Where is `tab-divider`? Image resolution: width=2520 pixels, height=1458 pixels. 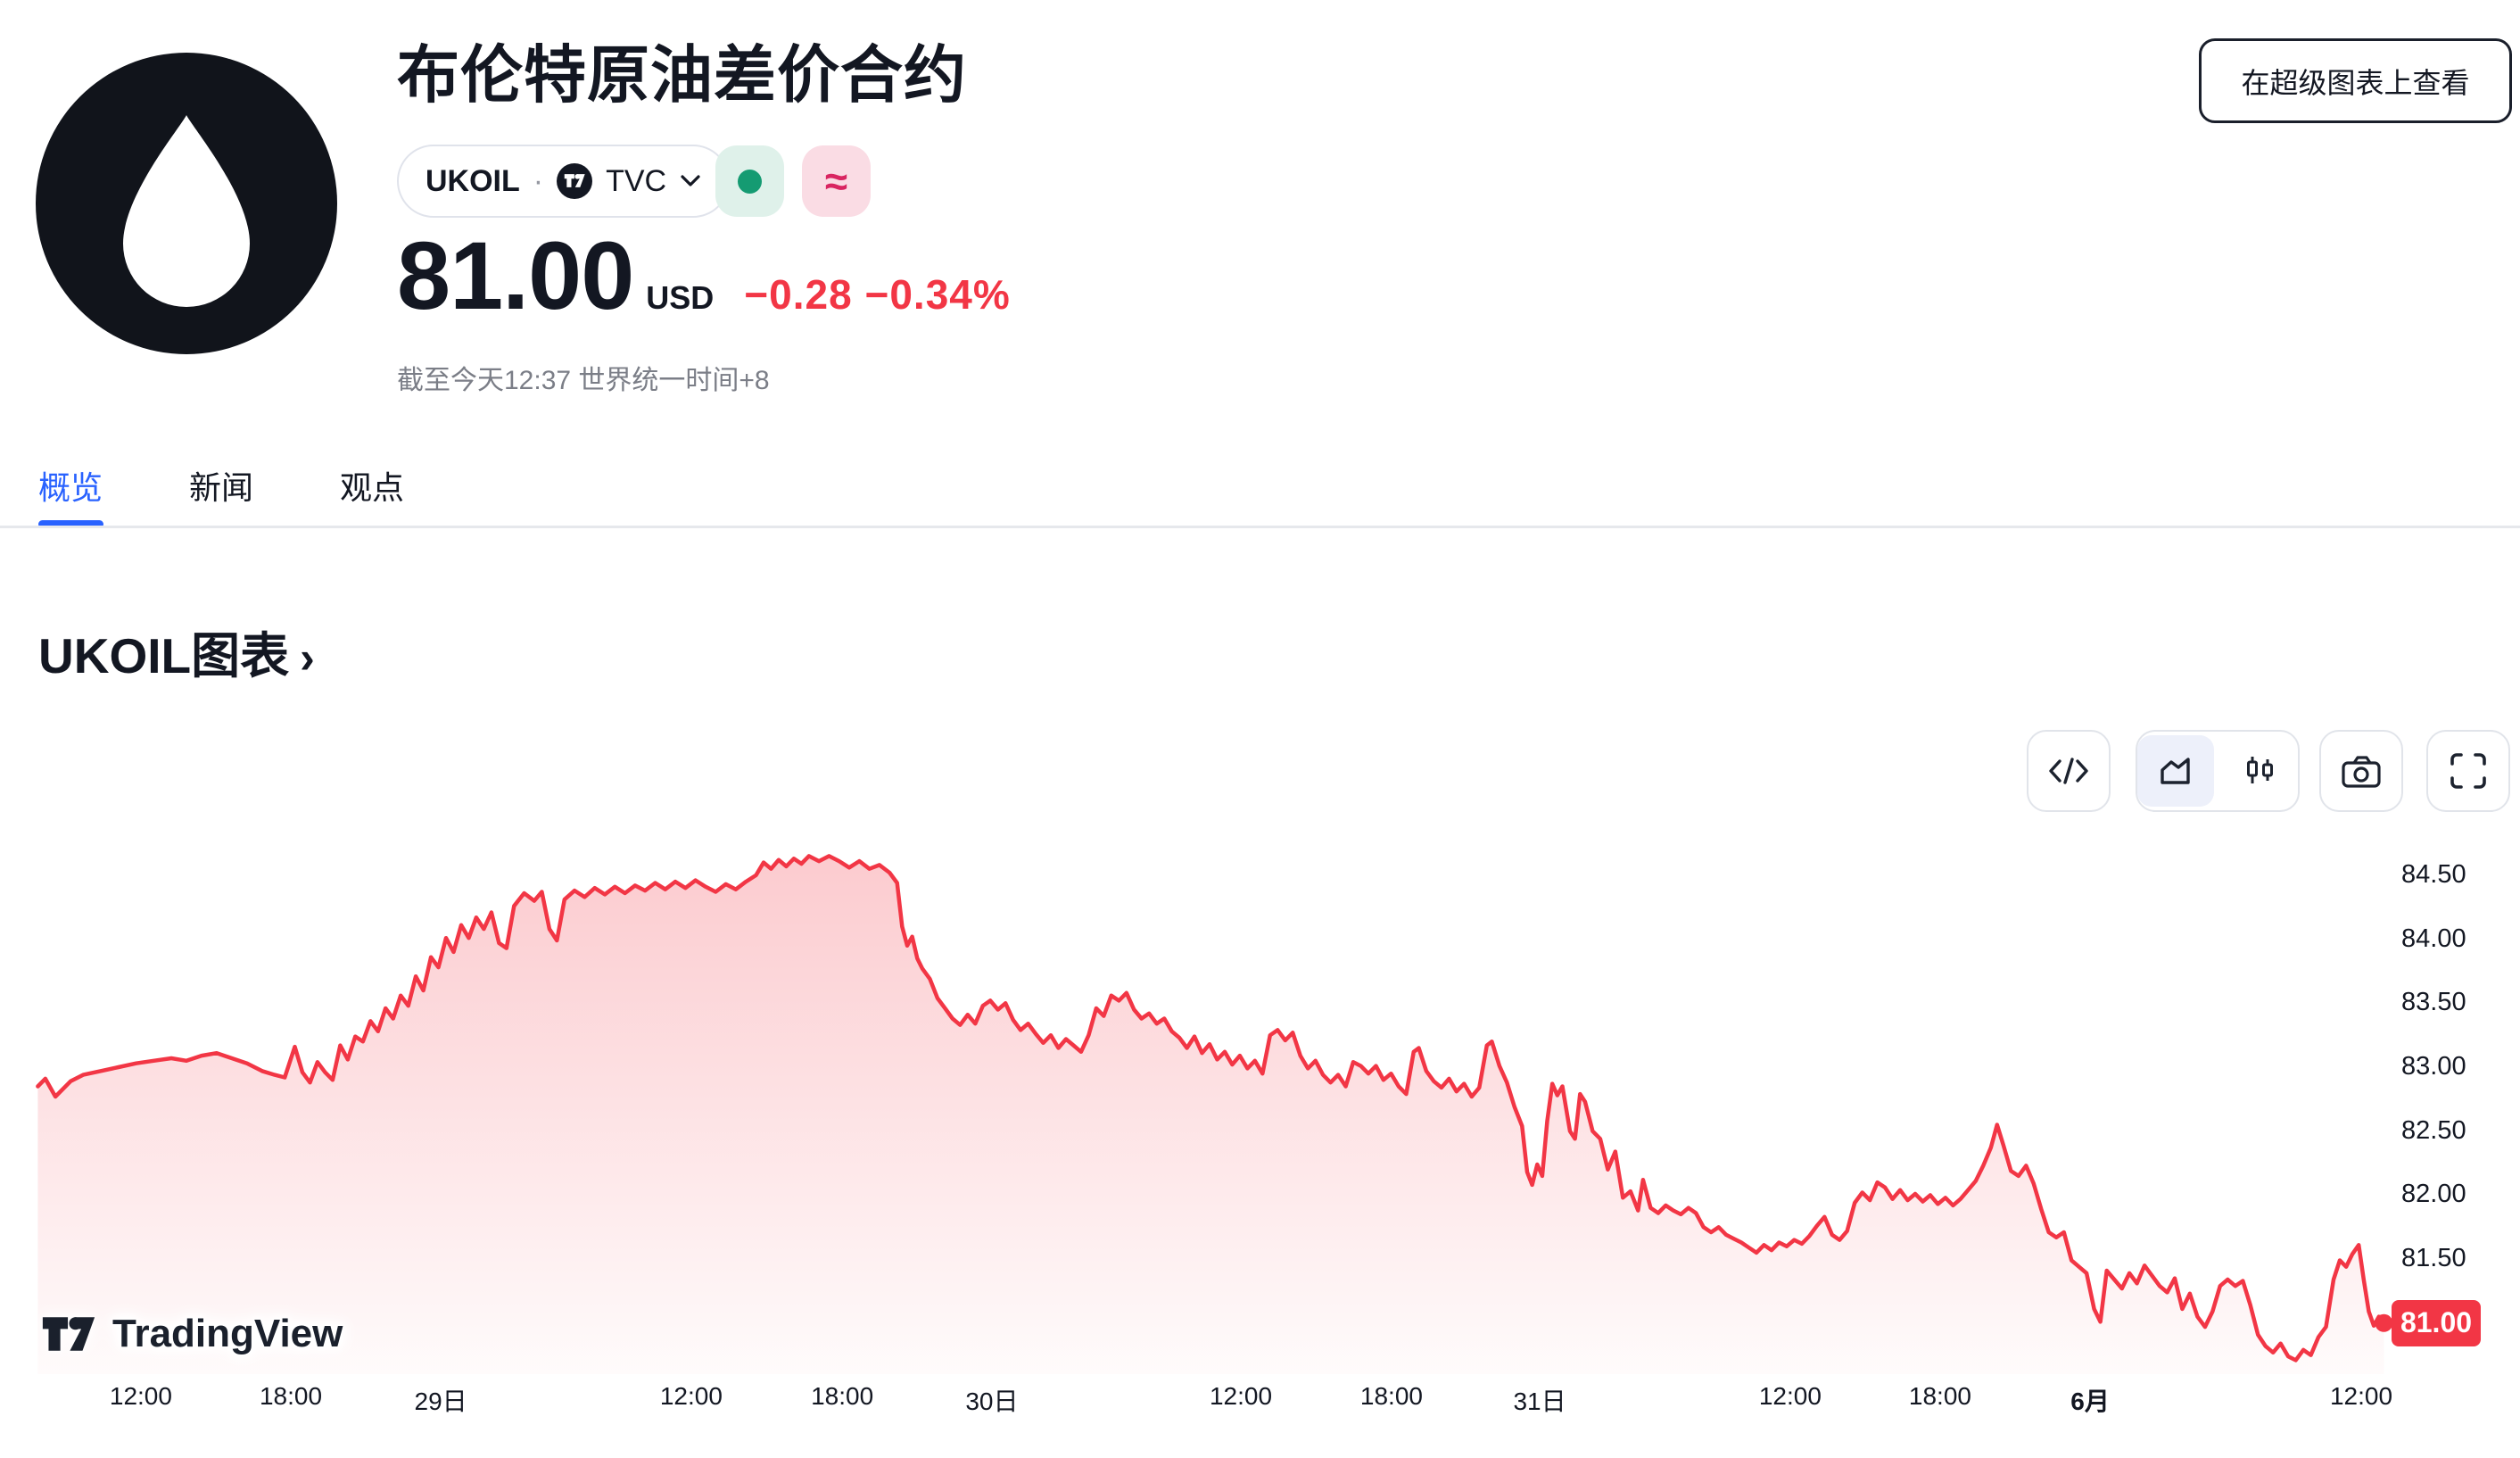
tab-divider is located at coordinates (1260, 527).